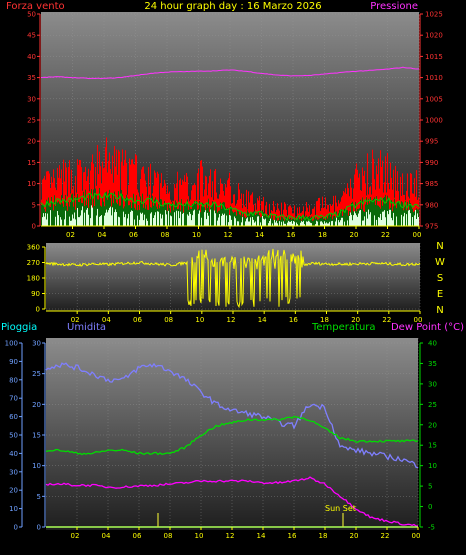  I want to click on y-tick-label: 1010, so click(434, 78).